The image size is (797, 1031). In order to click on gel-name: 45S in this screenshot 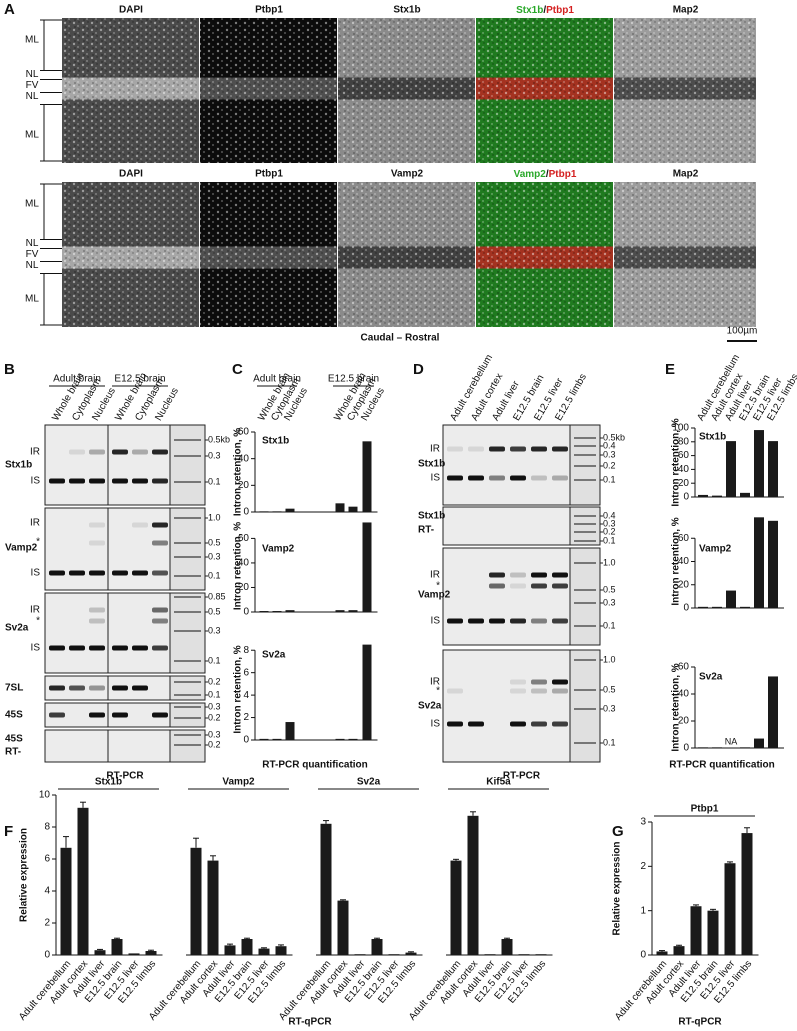, I will do `click(14, 739)`.